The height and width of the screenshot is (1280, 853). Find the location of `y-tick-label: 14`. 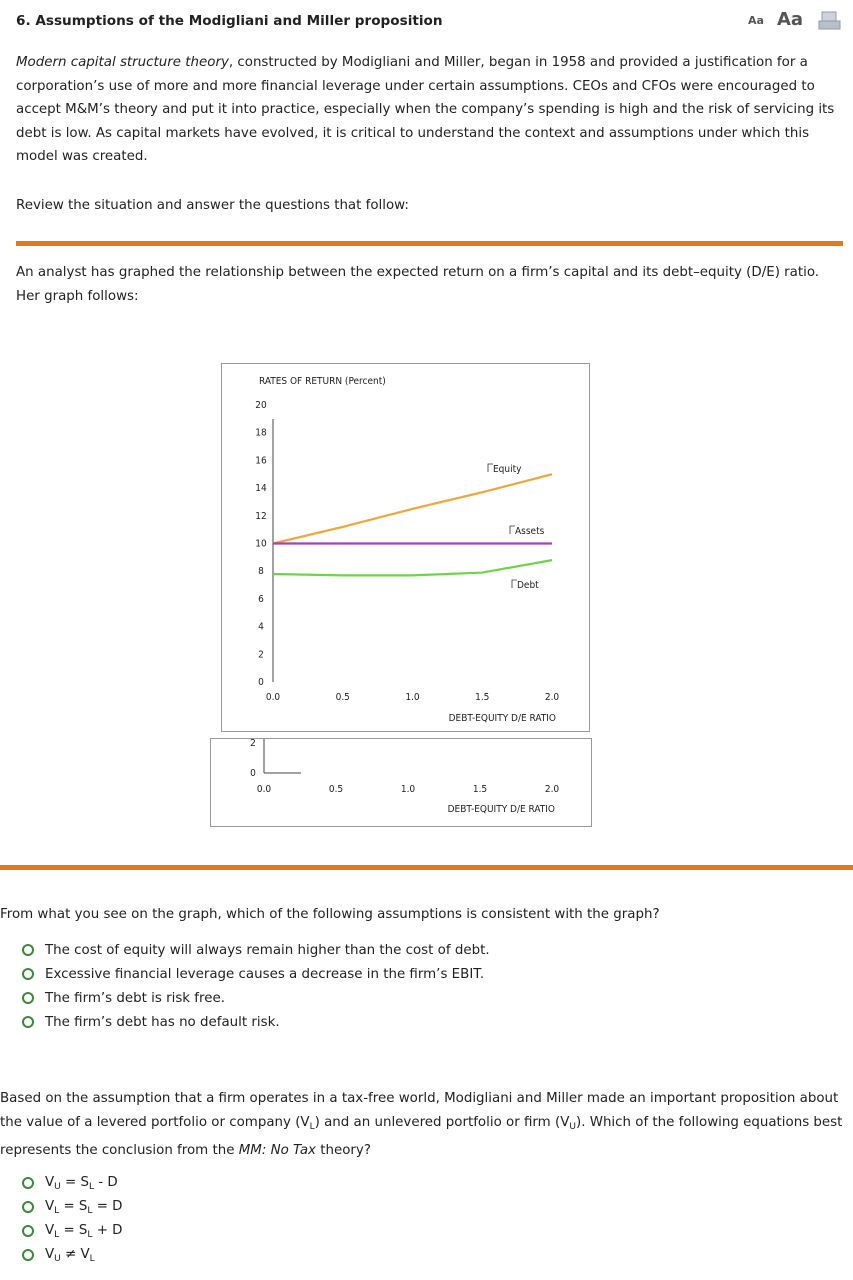

y-tick-label: 14 is located at coordinates (261, 488).